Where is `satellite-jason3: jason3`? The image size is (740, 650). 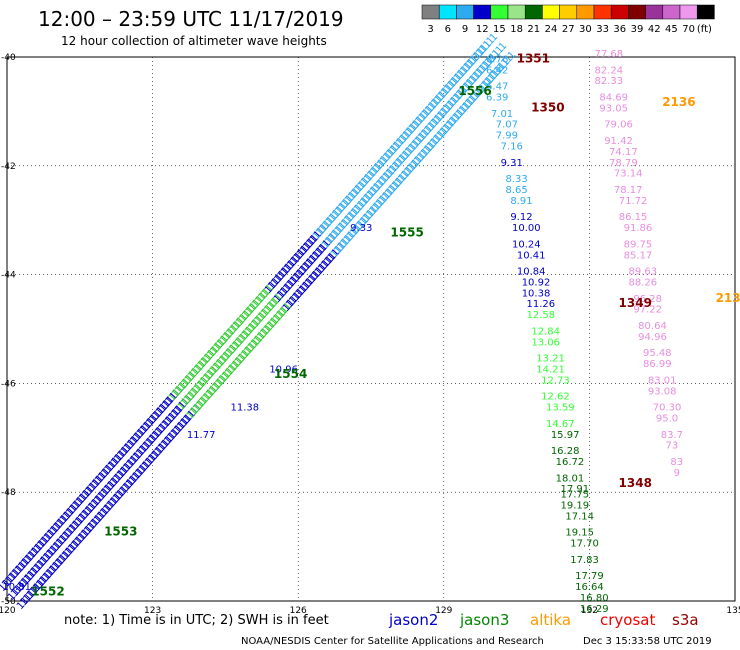
satellite-jason3: jason3 is located at coordinates (484, 620).